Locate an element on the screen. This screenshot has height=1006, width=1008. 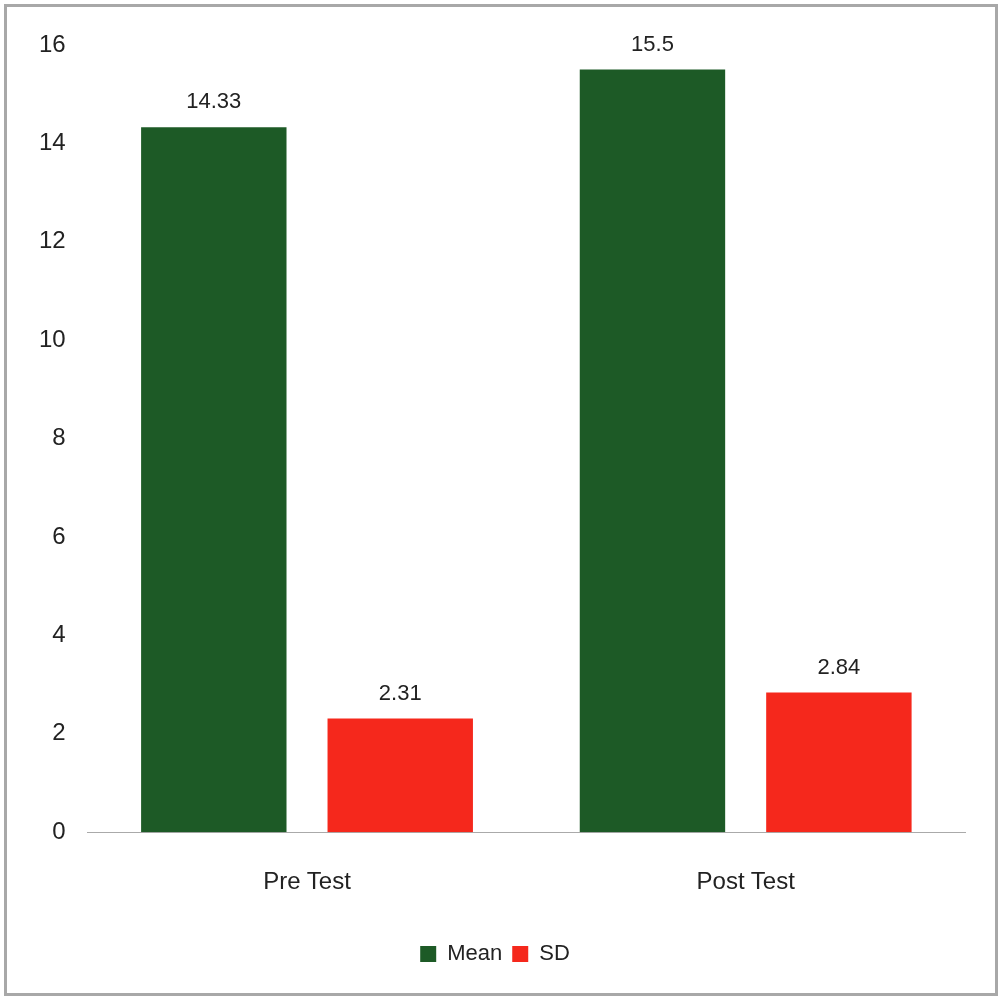
data-label: 2.31 is located at coordinates (400, 692).